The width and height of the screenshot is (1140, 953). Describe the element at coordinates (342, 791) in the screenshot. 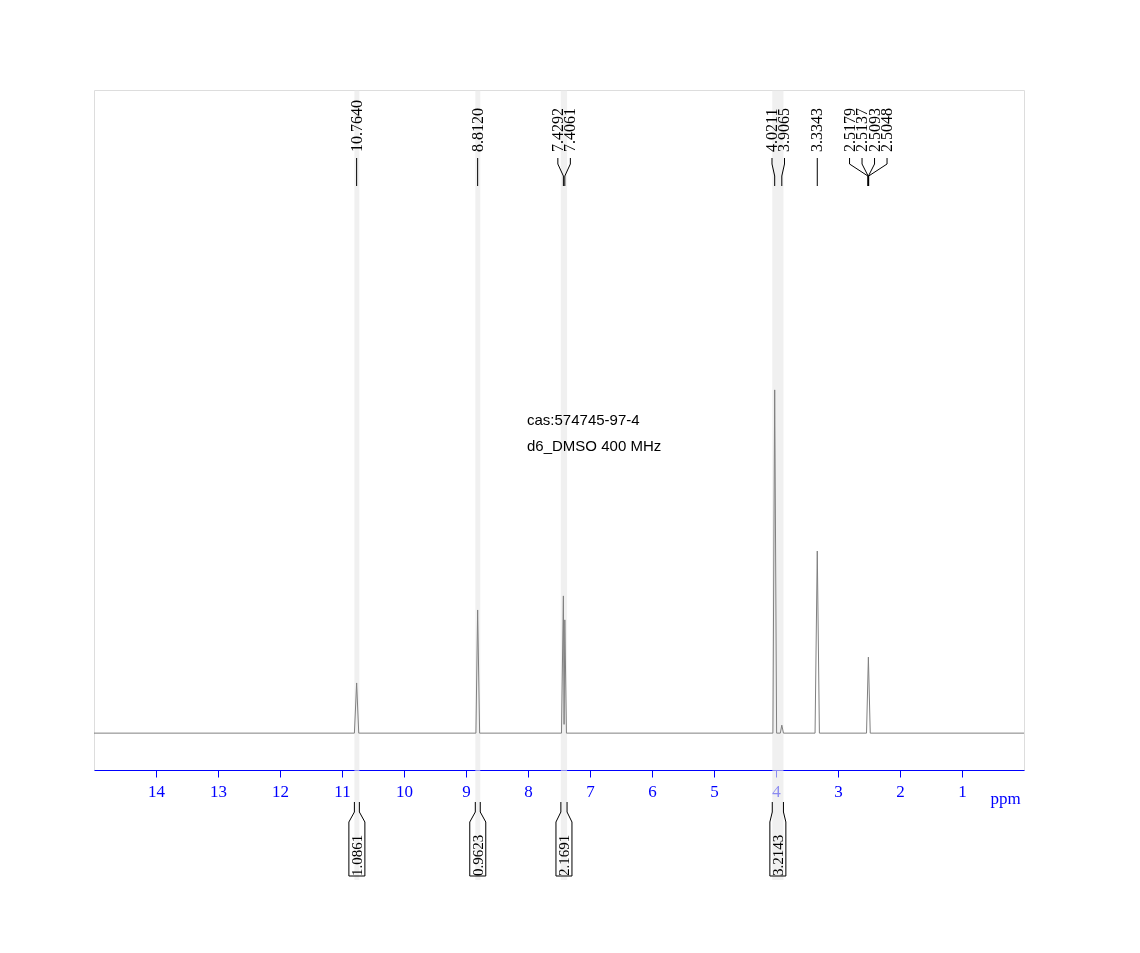

I see `x-tick-label: 11` at that location.